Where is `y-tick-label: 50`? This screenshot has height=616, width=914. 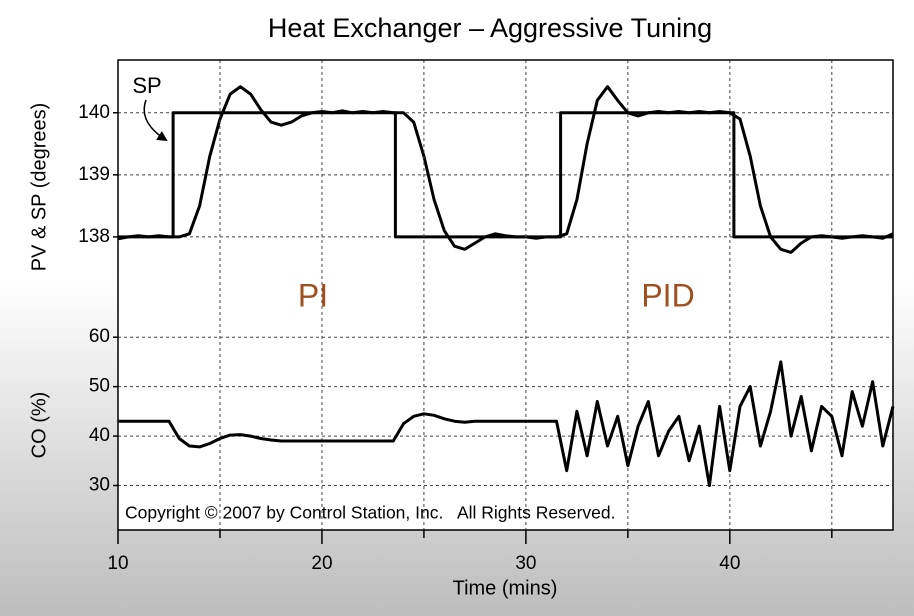 y-tick-label: 50 is located at coordinates (99, 386).